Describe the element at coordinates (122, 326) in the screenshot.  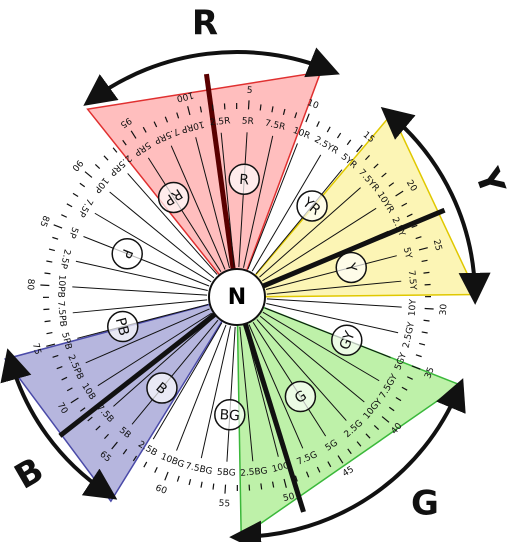
I see `principal-hue-label: PB` at that location.